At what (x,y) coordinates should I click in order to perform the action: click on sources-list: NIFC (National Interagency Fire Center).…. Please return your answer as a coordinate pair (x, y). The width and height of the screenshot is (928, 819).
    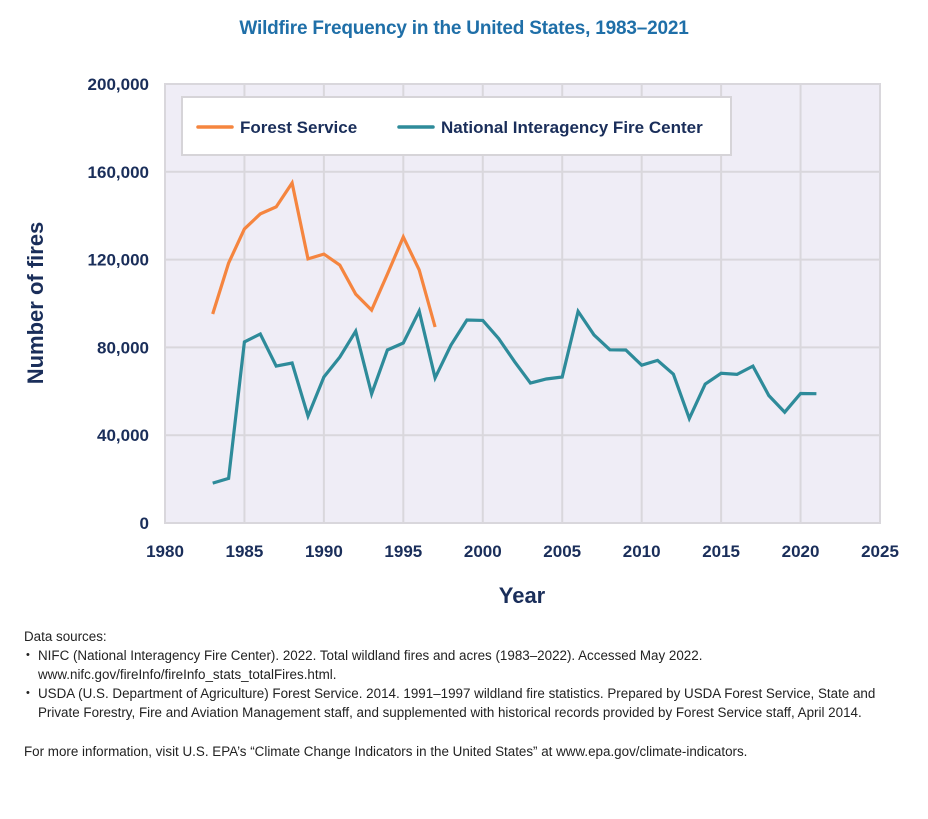
    Looking at the image, I should click on (469, 684).